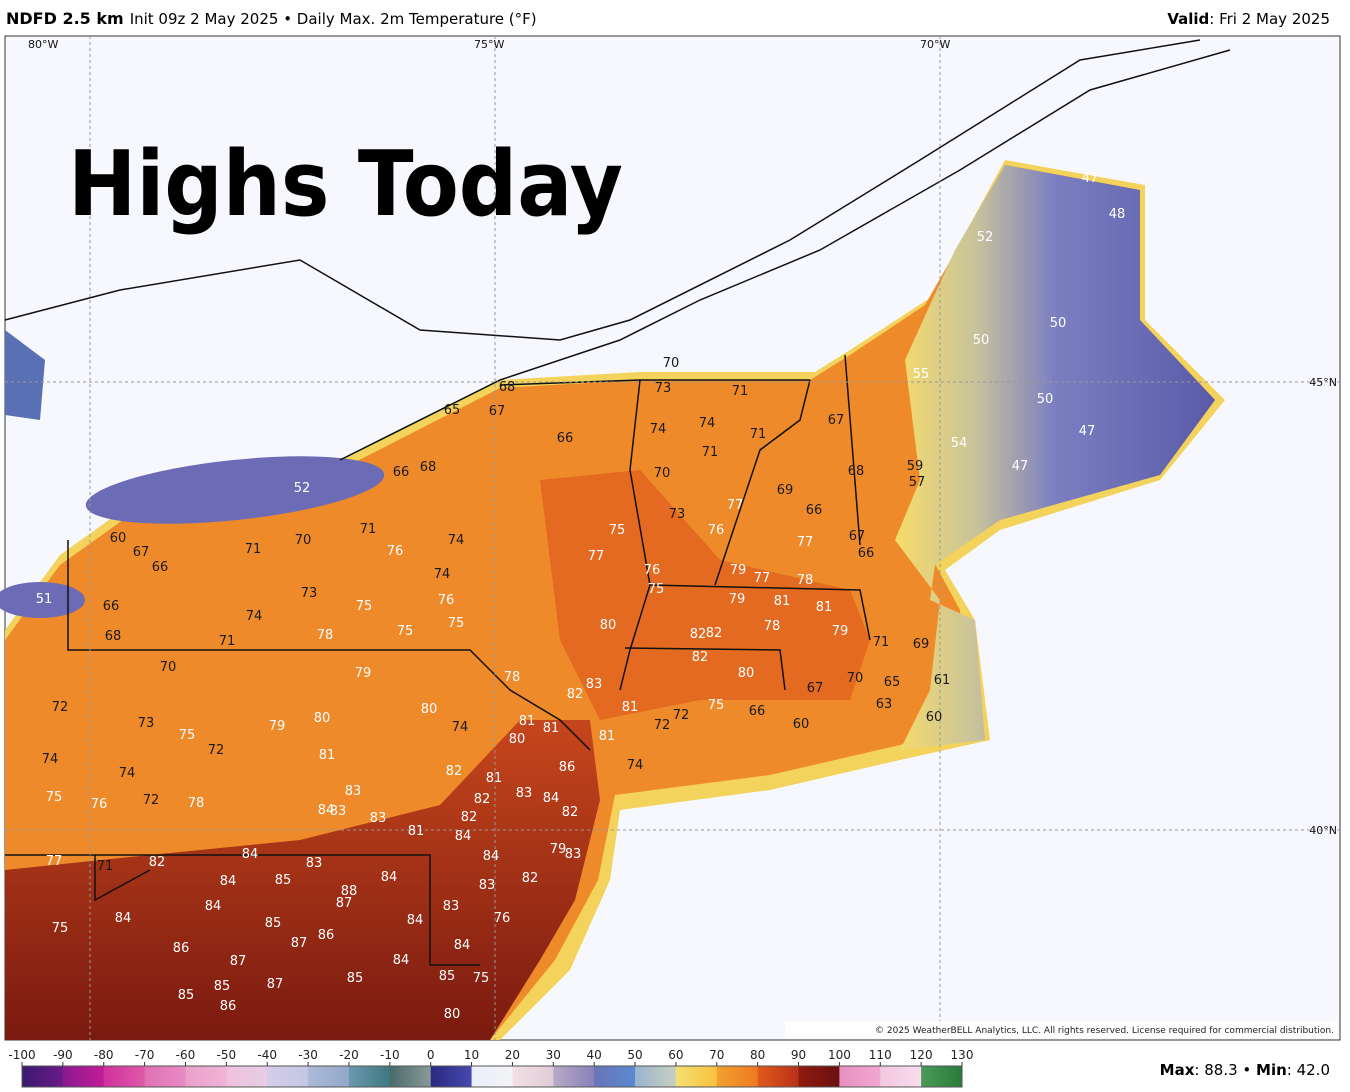 The image size is (1350, 1092). What do you see at coordinates (21, 1055) in the screenshot?
I see `colorbar-tick-label: -100` at bounding box center [21, 1055].